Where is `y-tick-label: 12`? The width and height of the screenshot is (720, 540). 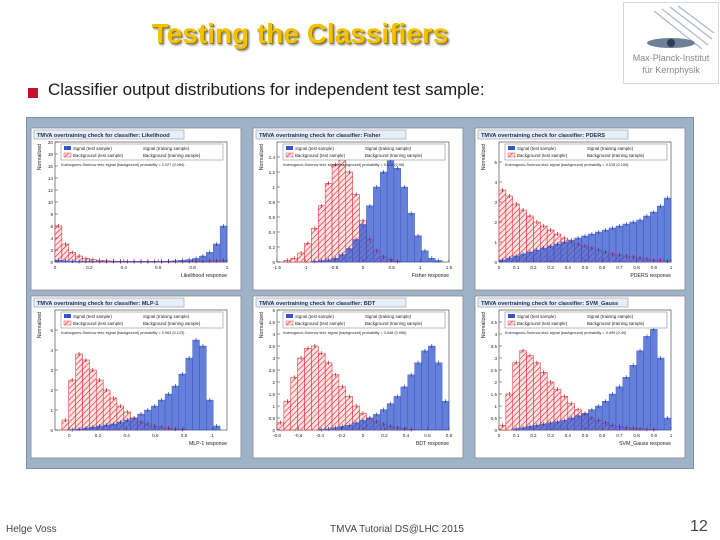
y-tick-label: 12 is located at coordinates (51, 190).